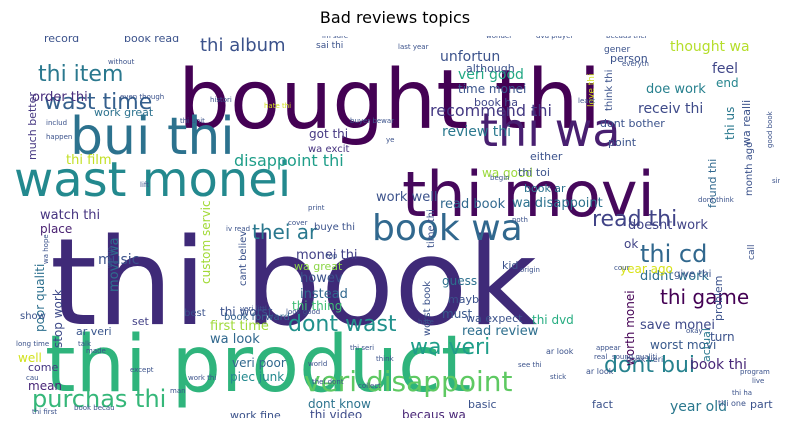  What do you see at coordinates (339, 404) in the screenshot?
I see `word-dont-know: dont know` at bounding box center [339, 404].